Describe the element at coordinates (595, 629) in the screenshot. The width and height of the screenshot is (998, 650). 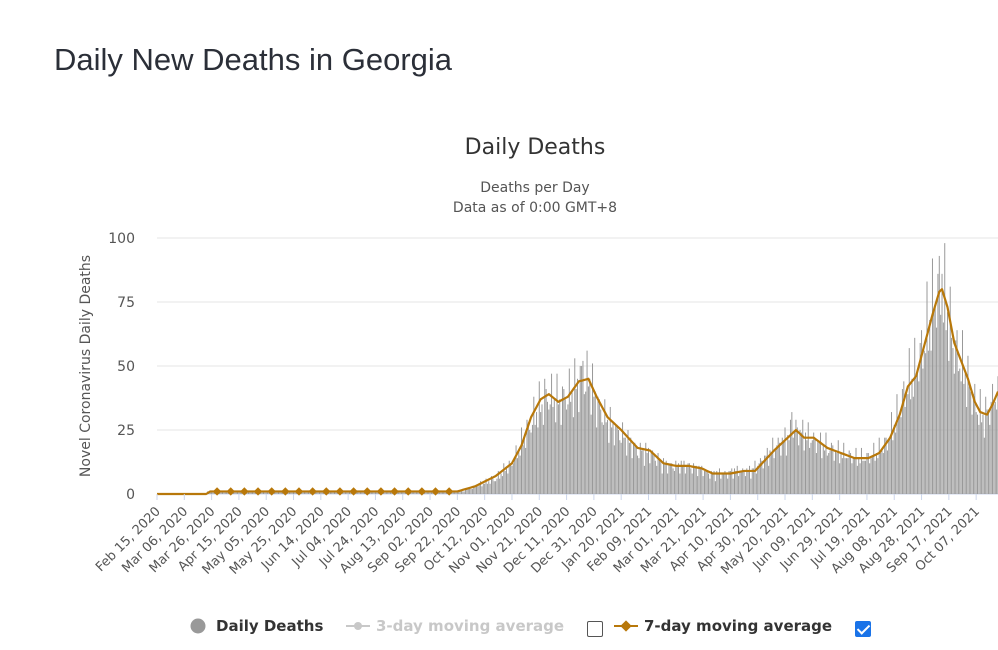
I see `toggle-3-day-average-checkbox` at that location.